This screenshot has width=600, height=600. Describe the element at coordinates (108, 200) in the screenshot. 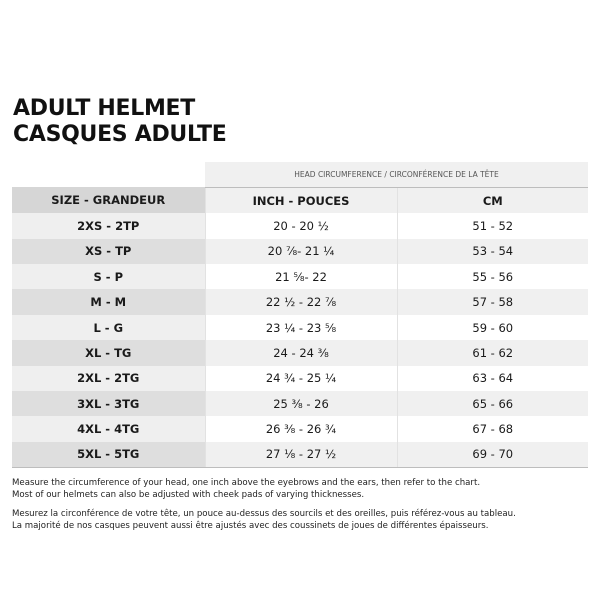

I see `column-header-size: SIZE - GRANDEUR` at that location.